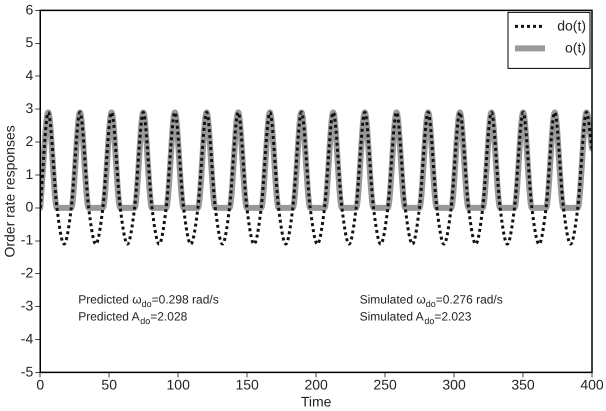 Image resolution: width=606 pixels, height=411 pixels. Describe the element at coordinates (29, 75) in the screenshot. I see `y-tick-label: 4` at that location.